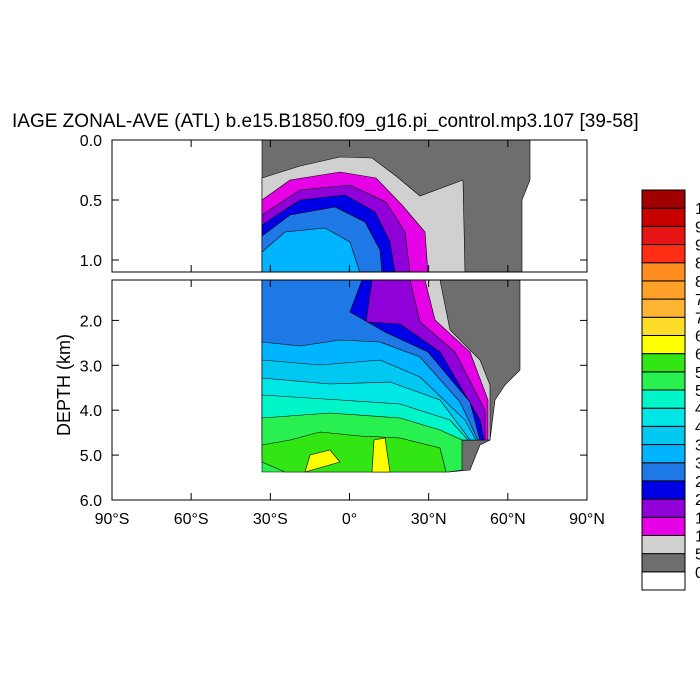 The height and width of the screenshot is (700, 700). I want to click on y-tick-label: 3.0, so click(91, 366).